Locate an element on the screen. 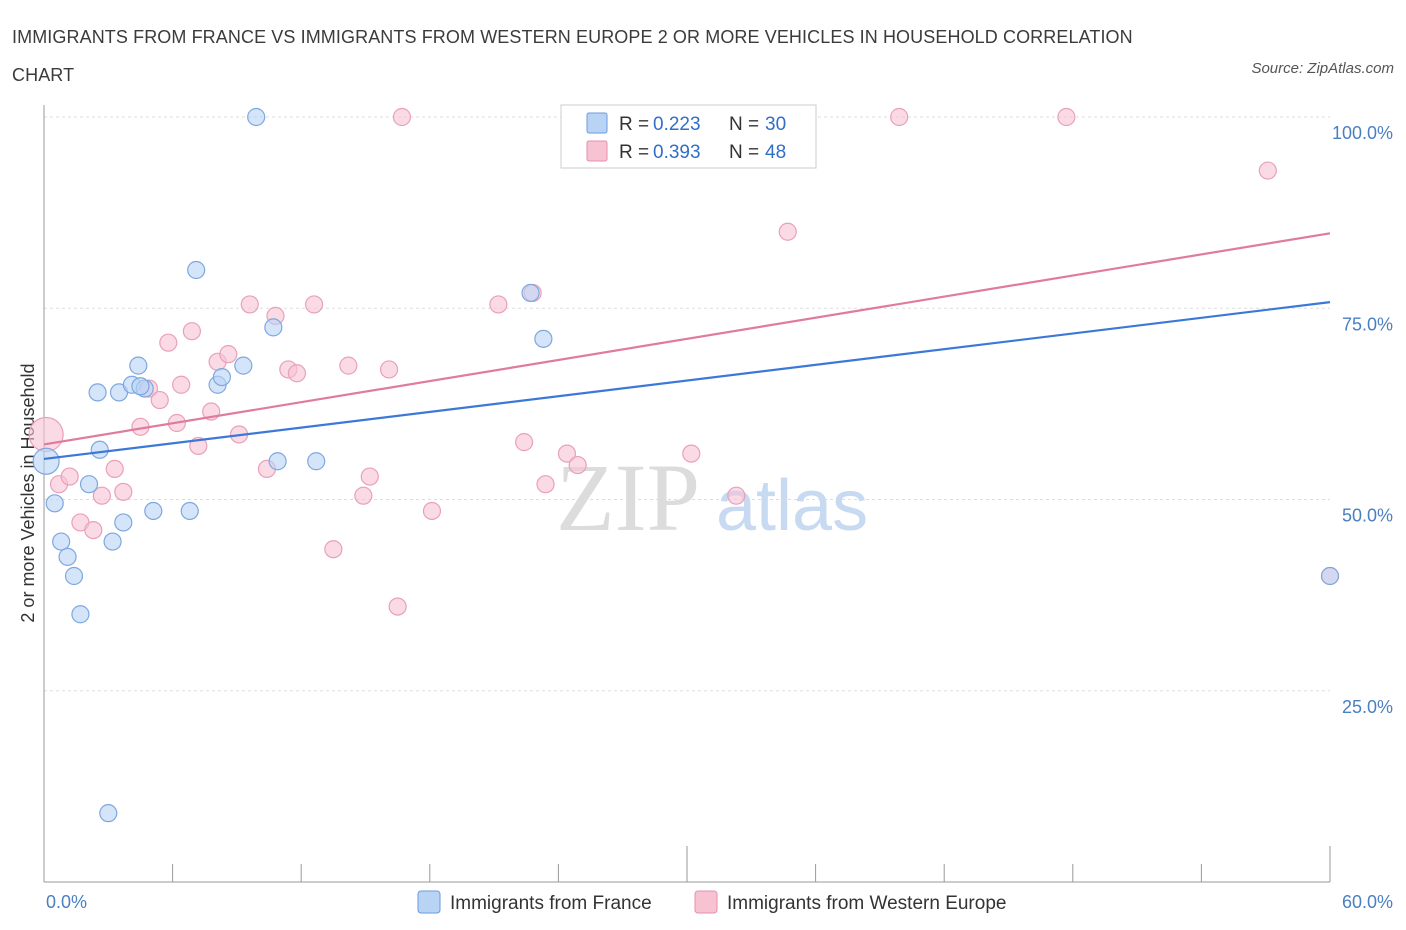 This screenshot has width=1406, height=930. legend-n-value-france: 30 is located at coordinates (775, 124).